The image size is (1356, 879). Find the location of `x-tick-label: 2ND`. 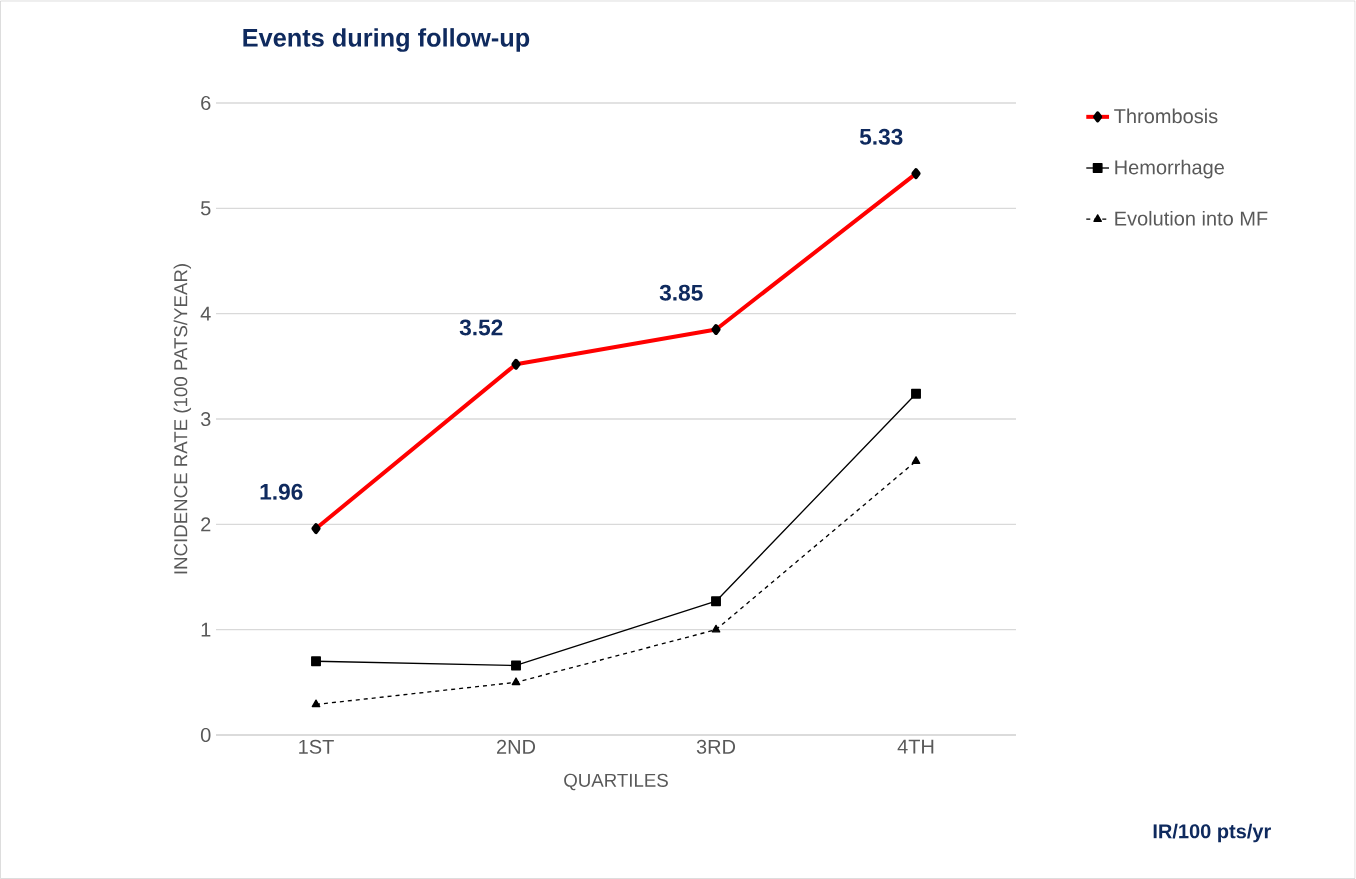

x-tick-label: 2ND is located at coordinates (516, 746).